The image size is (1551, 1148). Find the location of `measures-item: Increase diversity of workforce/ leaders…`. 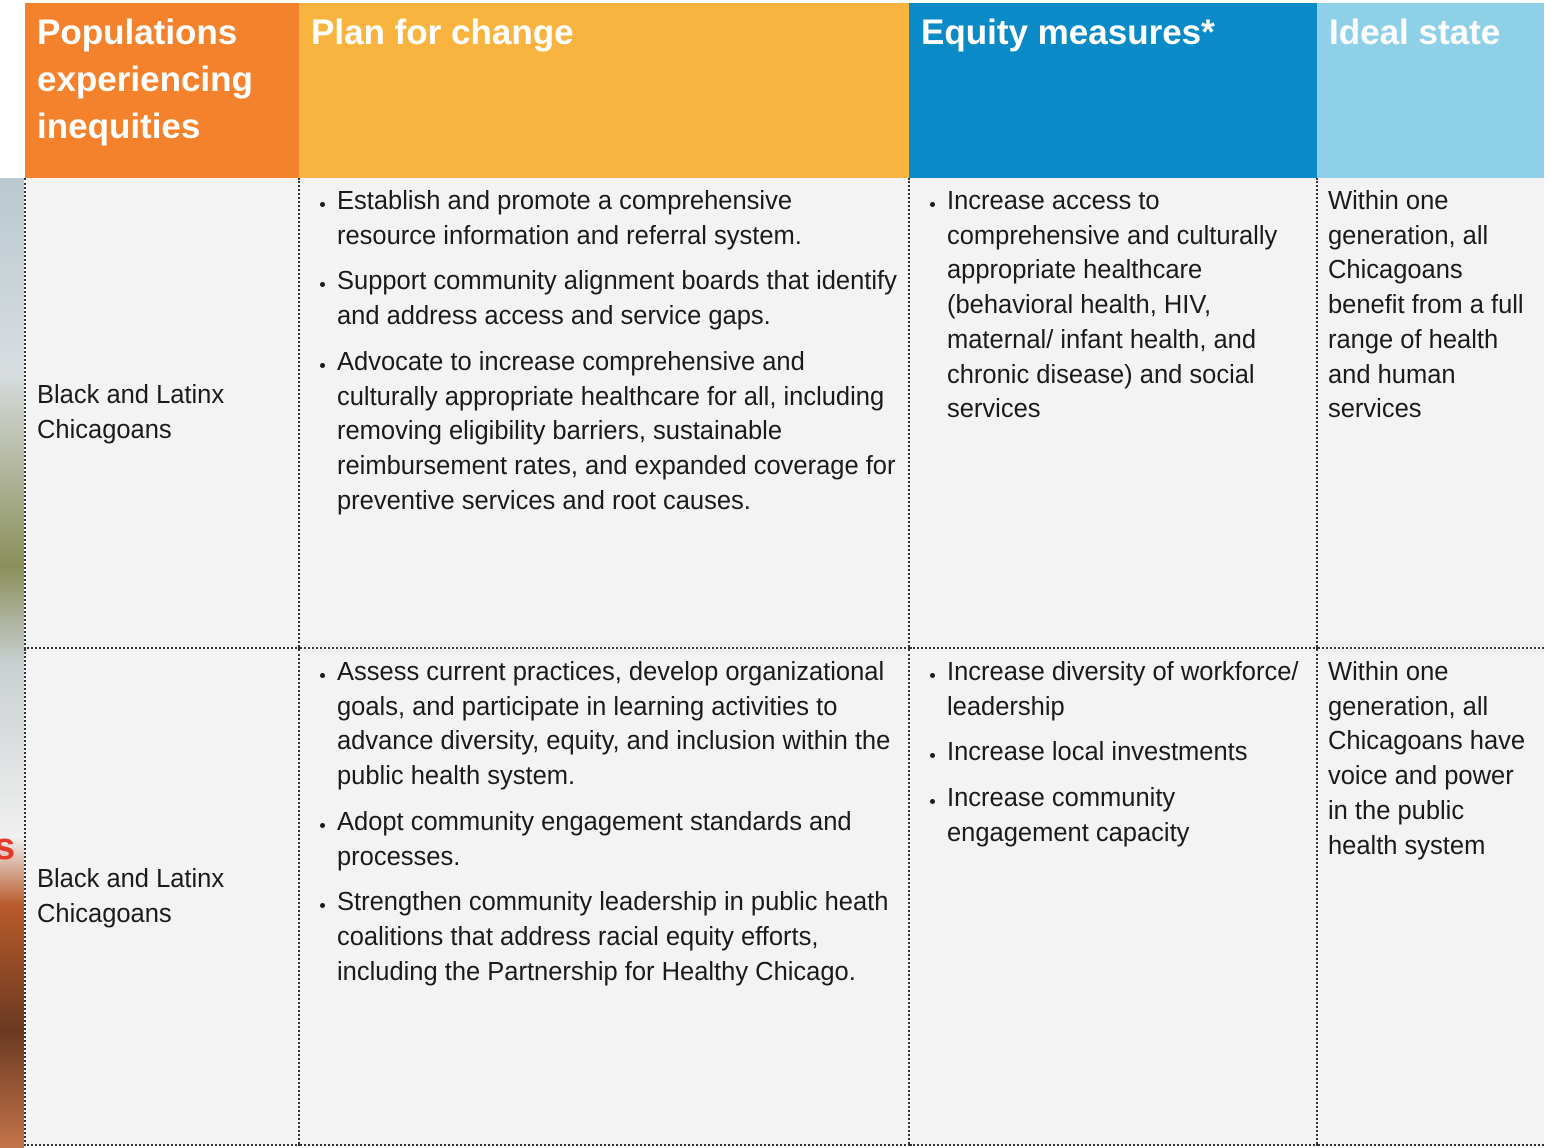

measures-item: Increase diversity of workforce/ leaders… is located at coordinates (1126, 689).